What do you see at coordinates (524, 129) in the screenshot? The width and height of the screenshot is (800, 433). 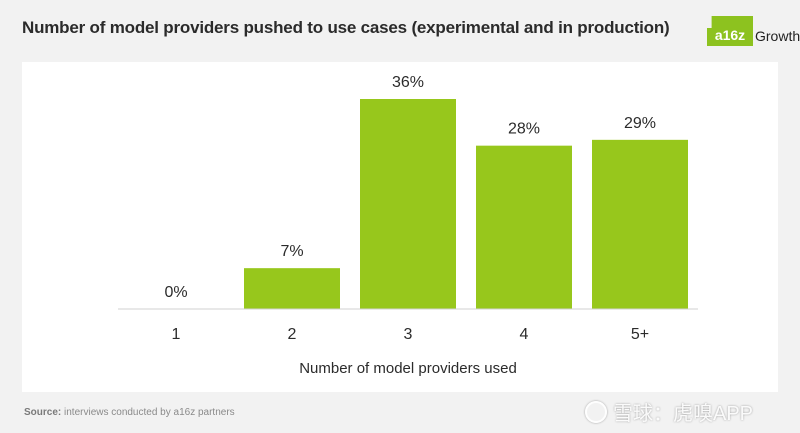 I see `data-label-4: 28%` at bounding box center [524, 129].